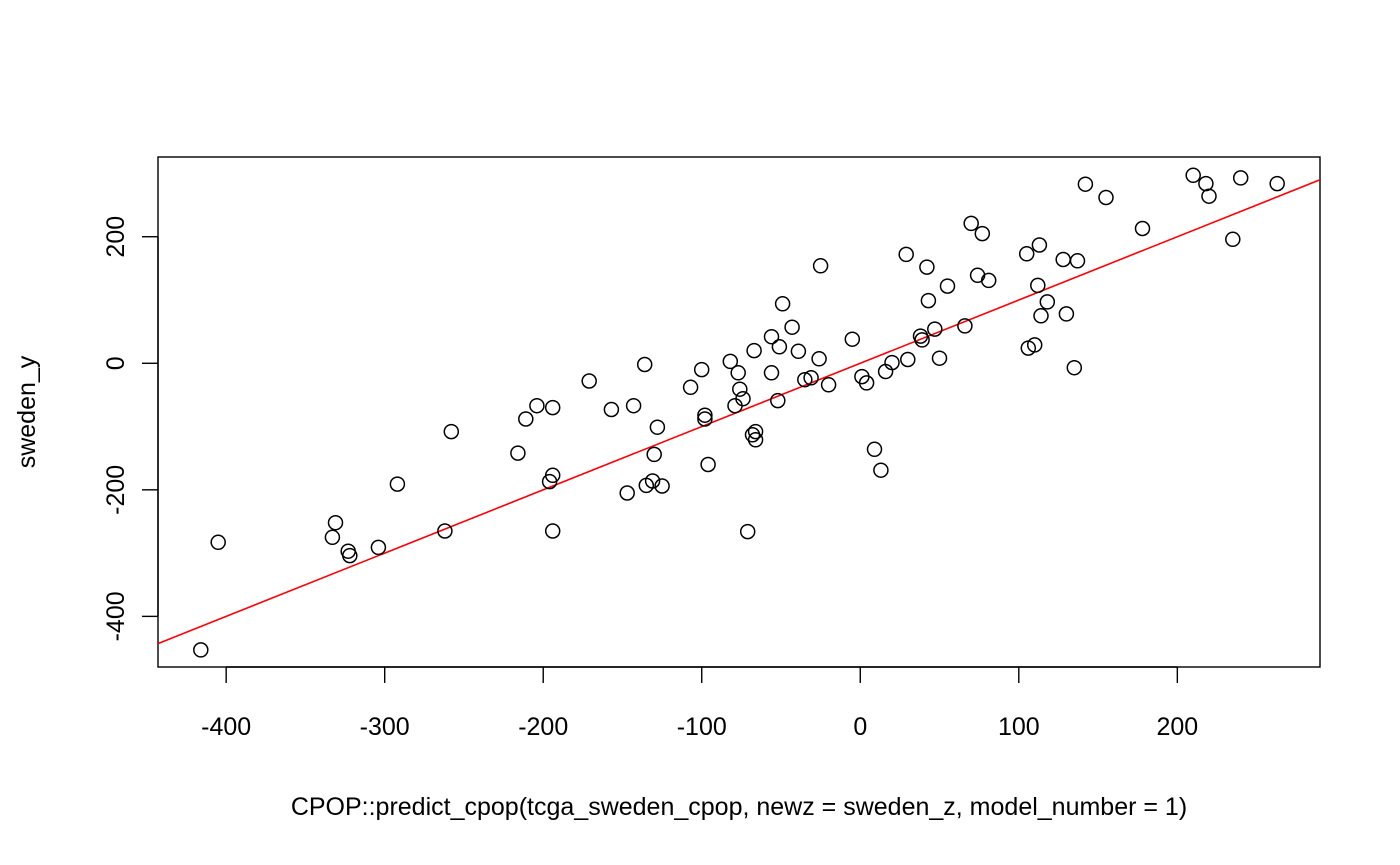 The image size is (1400, 865). What do you see at coordinates (116, 616) in the screenshot?
I see `y-tick-label: -400` at bounding box center [116, 616].